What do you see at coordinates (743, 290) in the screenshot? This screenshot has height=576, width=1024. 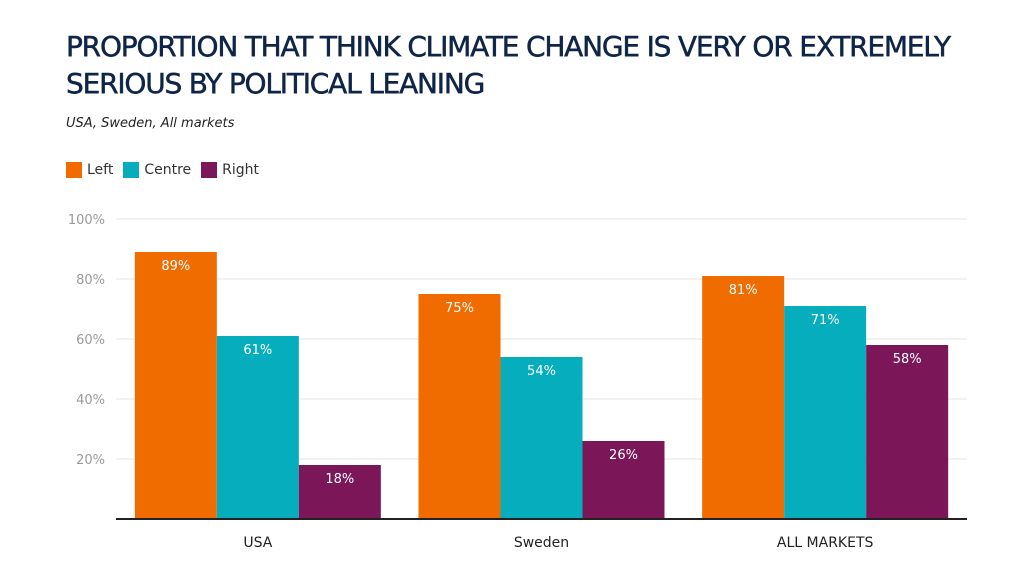 I see `data-label: 81%` at bounding box center [743, 290].